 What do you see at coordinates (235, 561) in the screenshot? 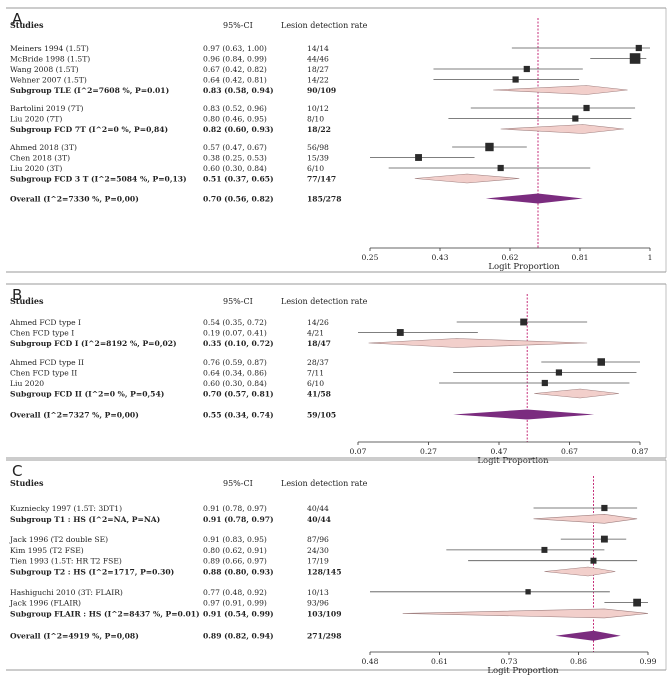
I see `study-ci-value: 0.89 (0.66, 0.97)` at bounding box center [235, 561].